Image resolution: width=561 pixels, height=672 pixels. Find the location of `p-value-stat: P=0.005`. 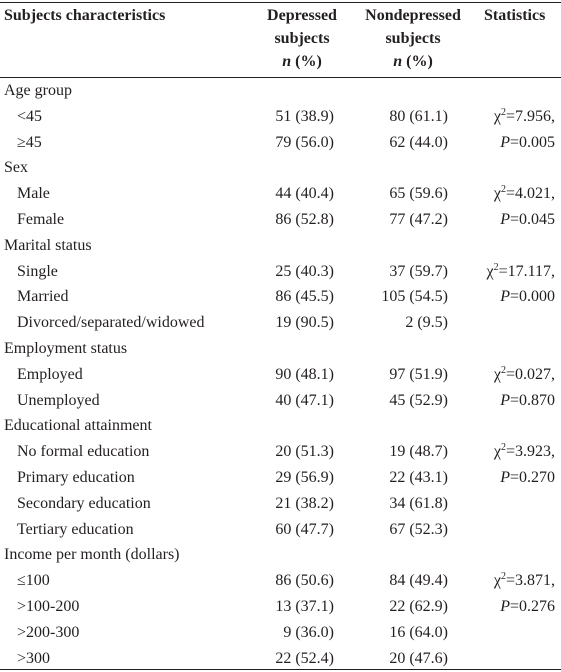

p-value-stat: P=0.005 is located at coordinates (507, 143).